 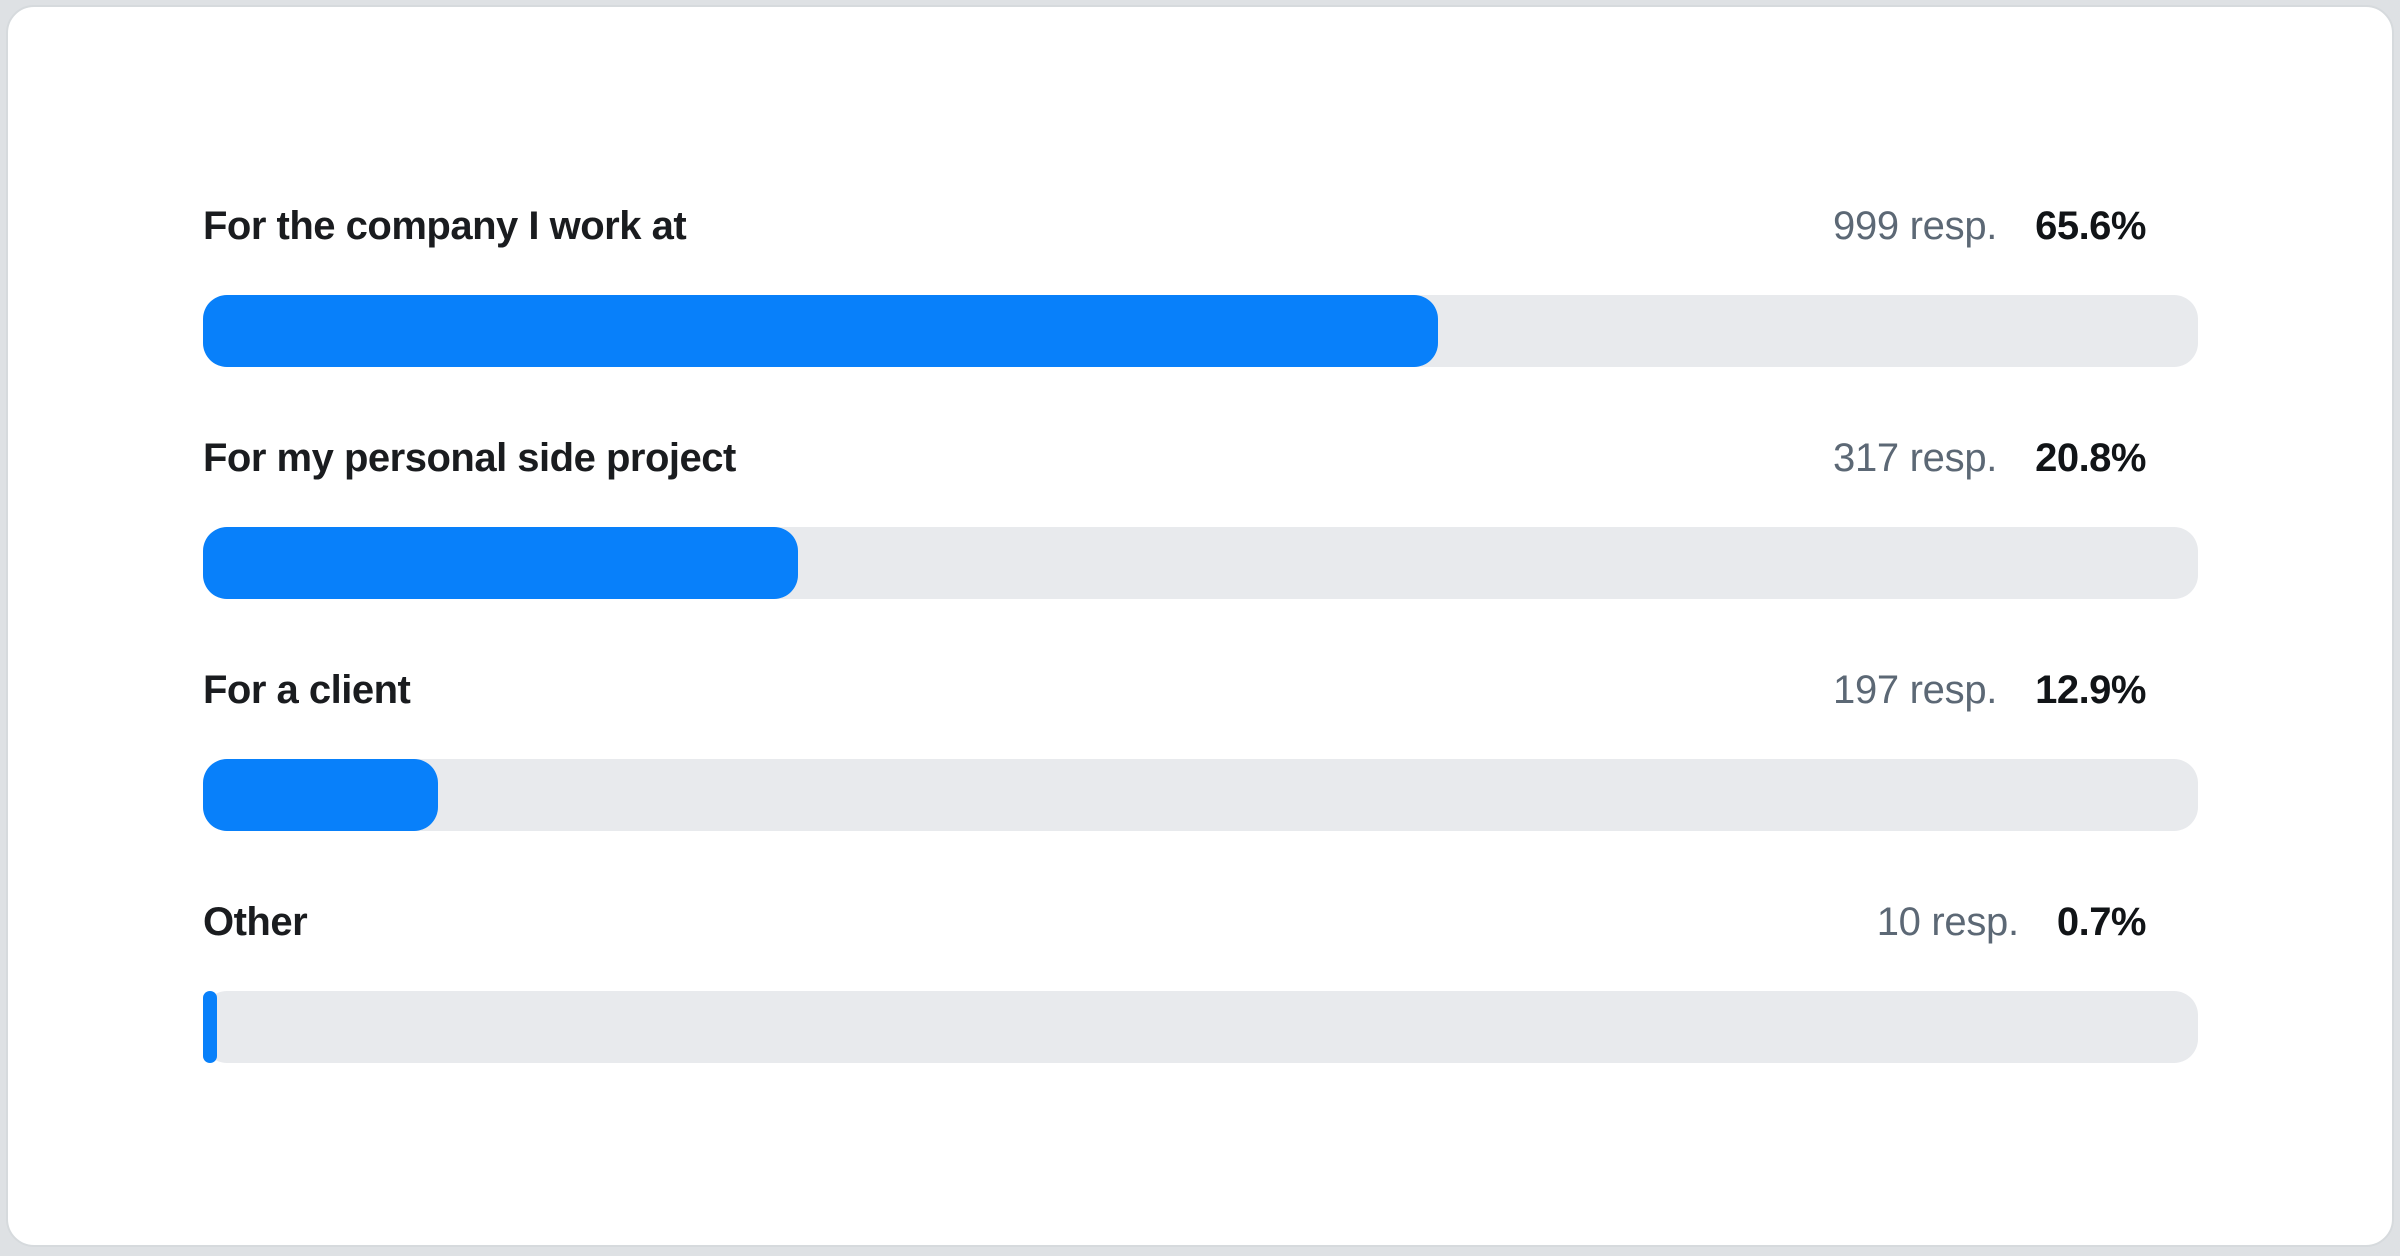 I want to click on option-header: For a client 197 resp. 12.9%, so click(x=1200, y=690).